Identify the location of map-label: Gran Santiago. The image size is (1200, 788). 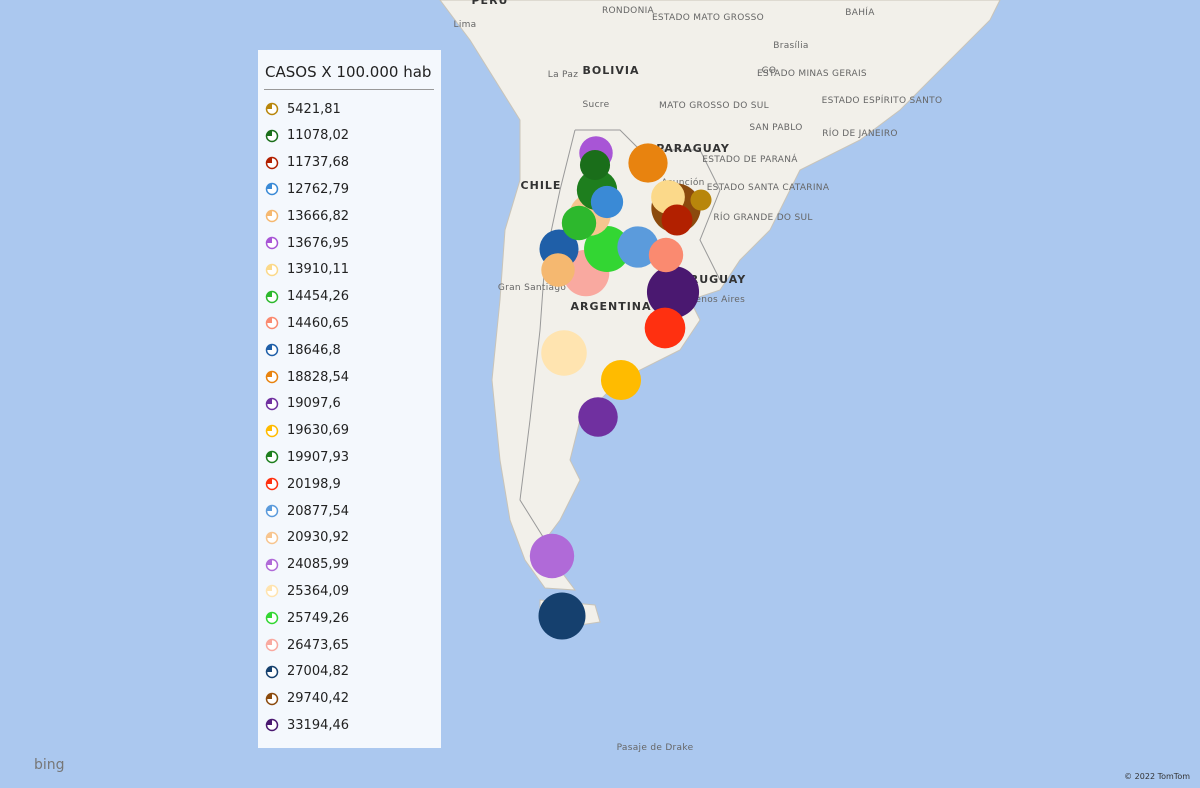
(532, 288).